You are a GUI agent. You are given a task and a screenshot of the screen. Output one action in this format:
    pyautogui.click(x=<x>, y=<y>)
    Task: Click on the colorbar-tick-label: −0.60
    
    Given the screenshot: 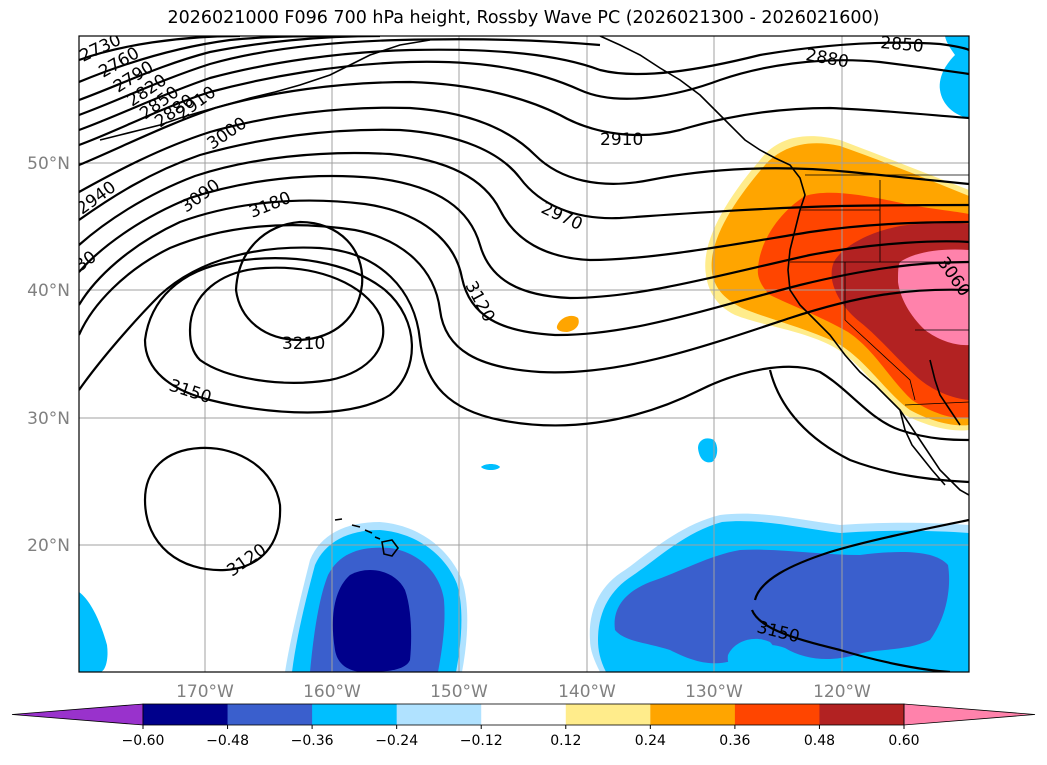 What is the action you would take?
    pyautogui.click(x=143, y=741)
    